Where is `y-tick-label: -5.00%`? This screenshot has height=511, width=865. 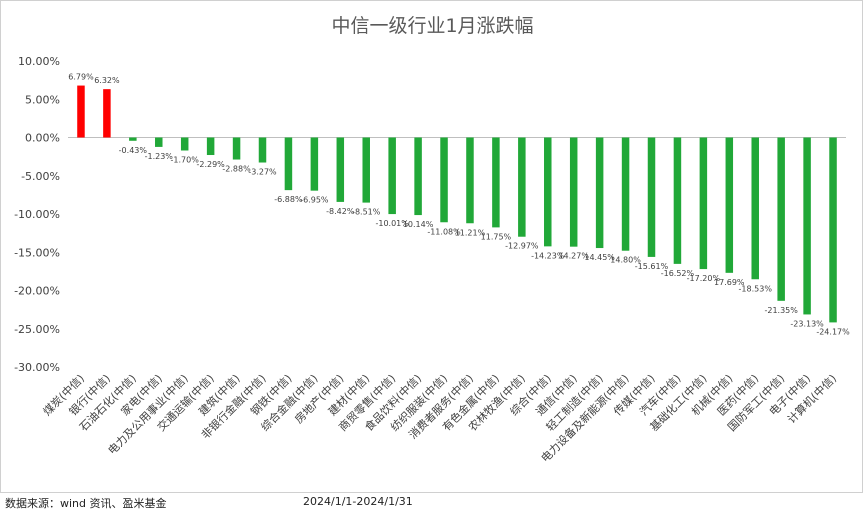 y-tick-label: -5.00% is located at coordinates (40, 176).